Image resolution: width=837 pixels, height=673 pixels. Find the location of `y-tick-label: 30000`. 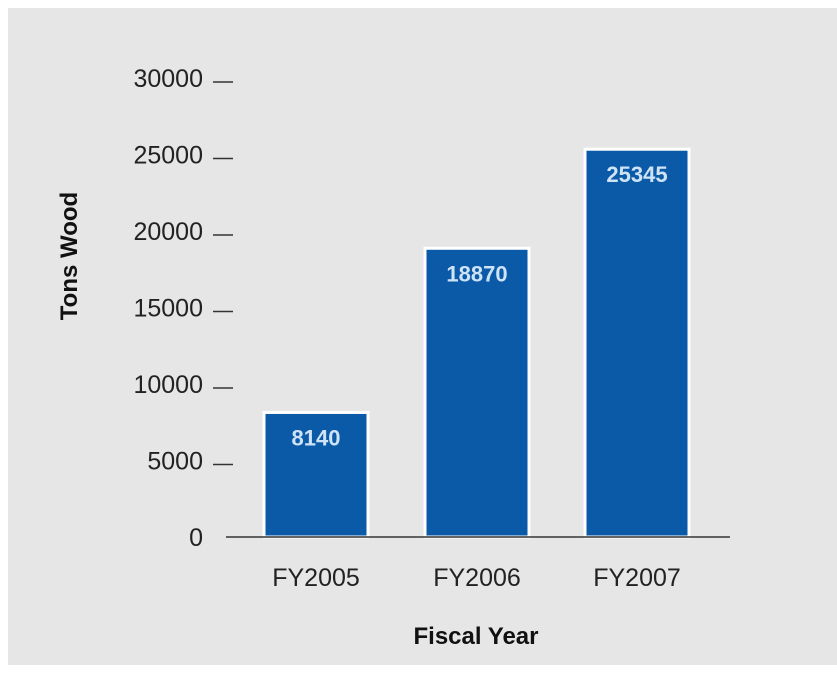

y-tick-label: 30000 is located at coordinates (168, 79).